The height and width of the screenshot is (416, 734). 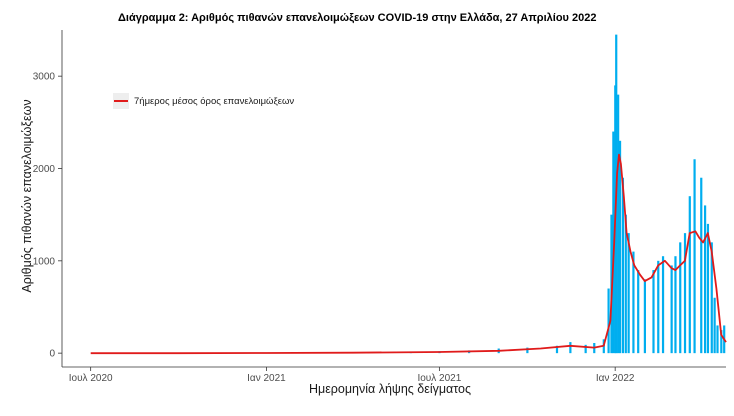 I want to click on y-tick-label: 3000, so click(x=44, y=77).